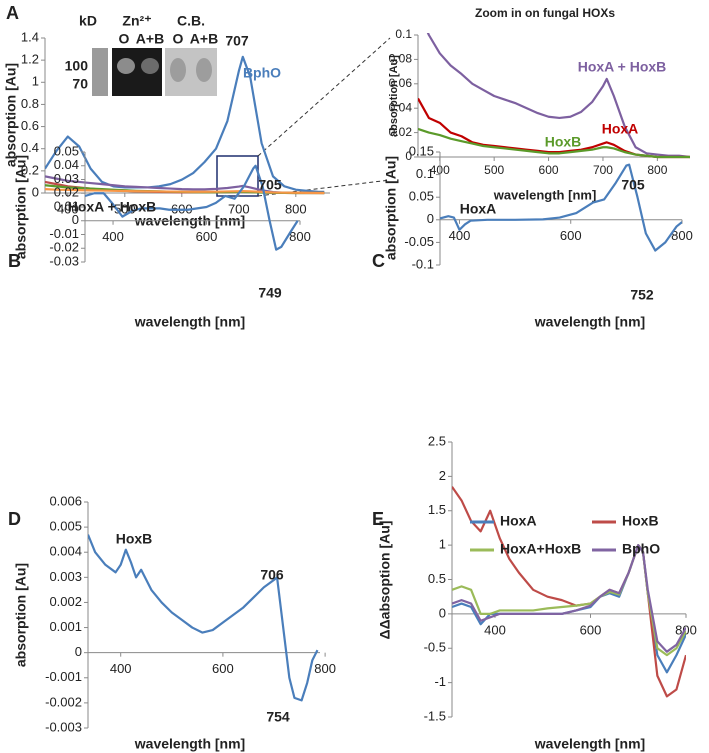 The height and width of the screenshot is (753, 709). Describe the element at coordinates (66, 150) in the screenshot. I see `y-tick-label: 0.05` at that location.